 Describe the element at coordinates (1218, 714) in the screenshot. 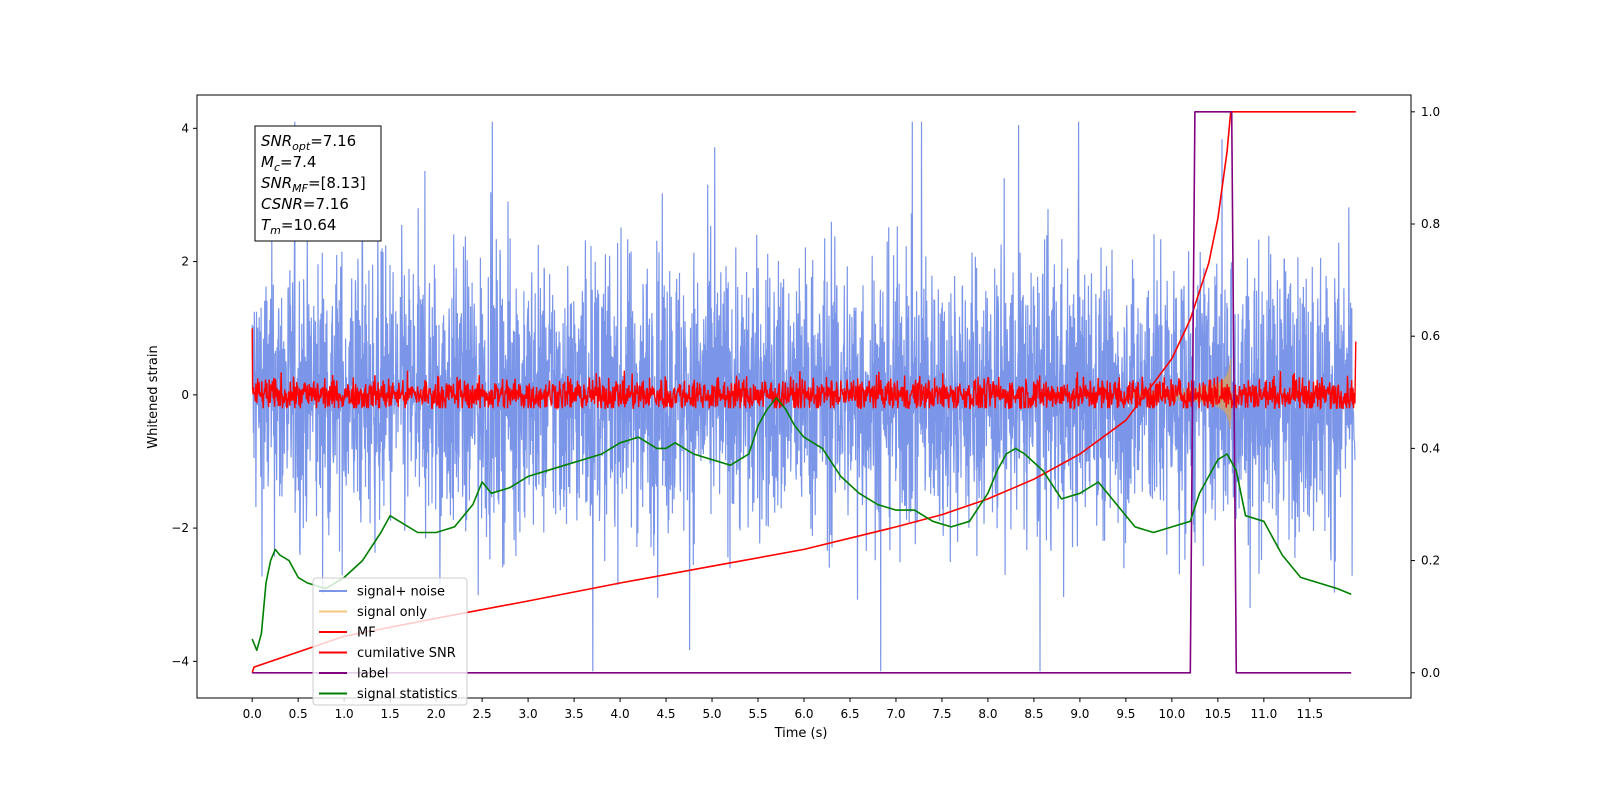

I see `x-tick-label: 10.5` at that location.